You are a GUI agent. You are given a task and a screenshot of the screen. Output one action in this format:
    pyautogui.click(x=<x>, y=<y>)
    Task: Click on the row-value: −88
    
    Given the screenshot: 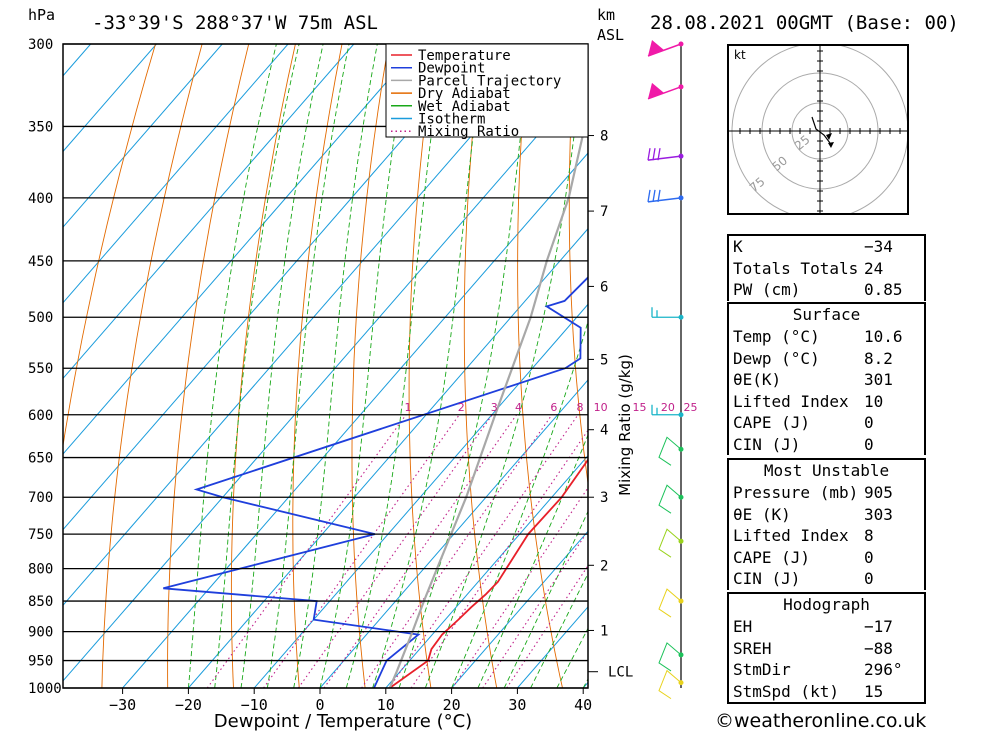 What is the action you would take?
    pyautogui.click(x=878, y=648)
    